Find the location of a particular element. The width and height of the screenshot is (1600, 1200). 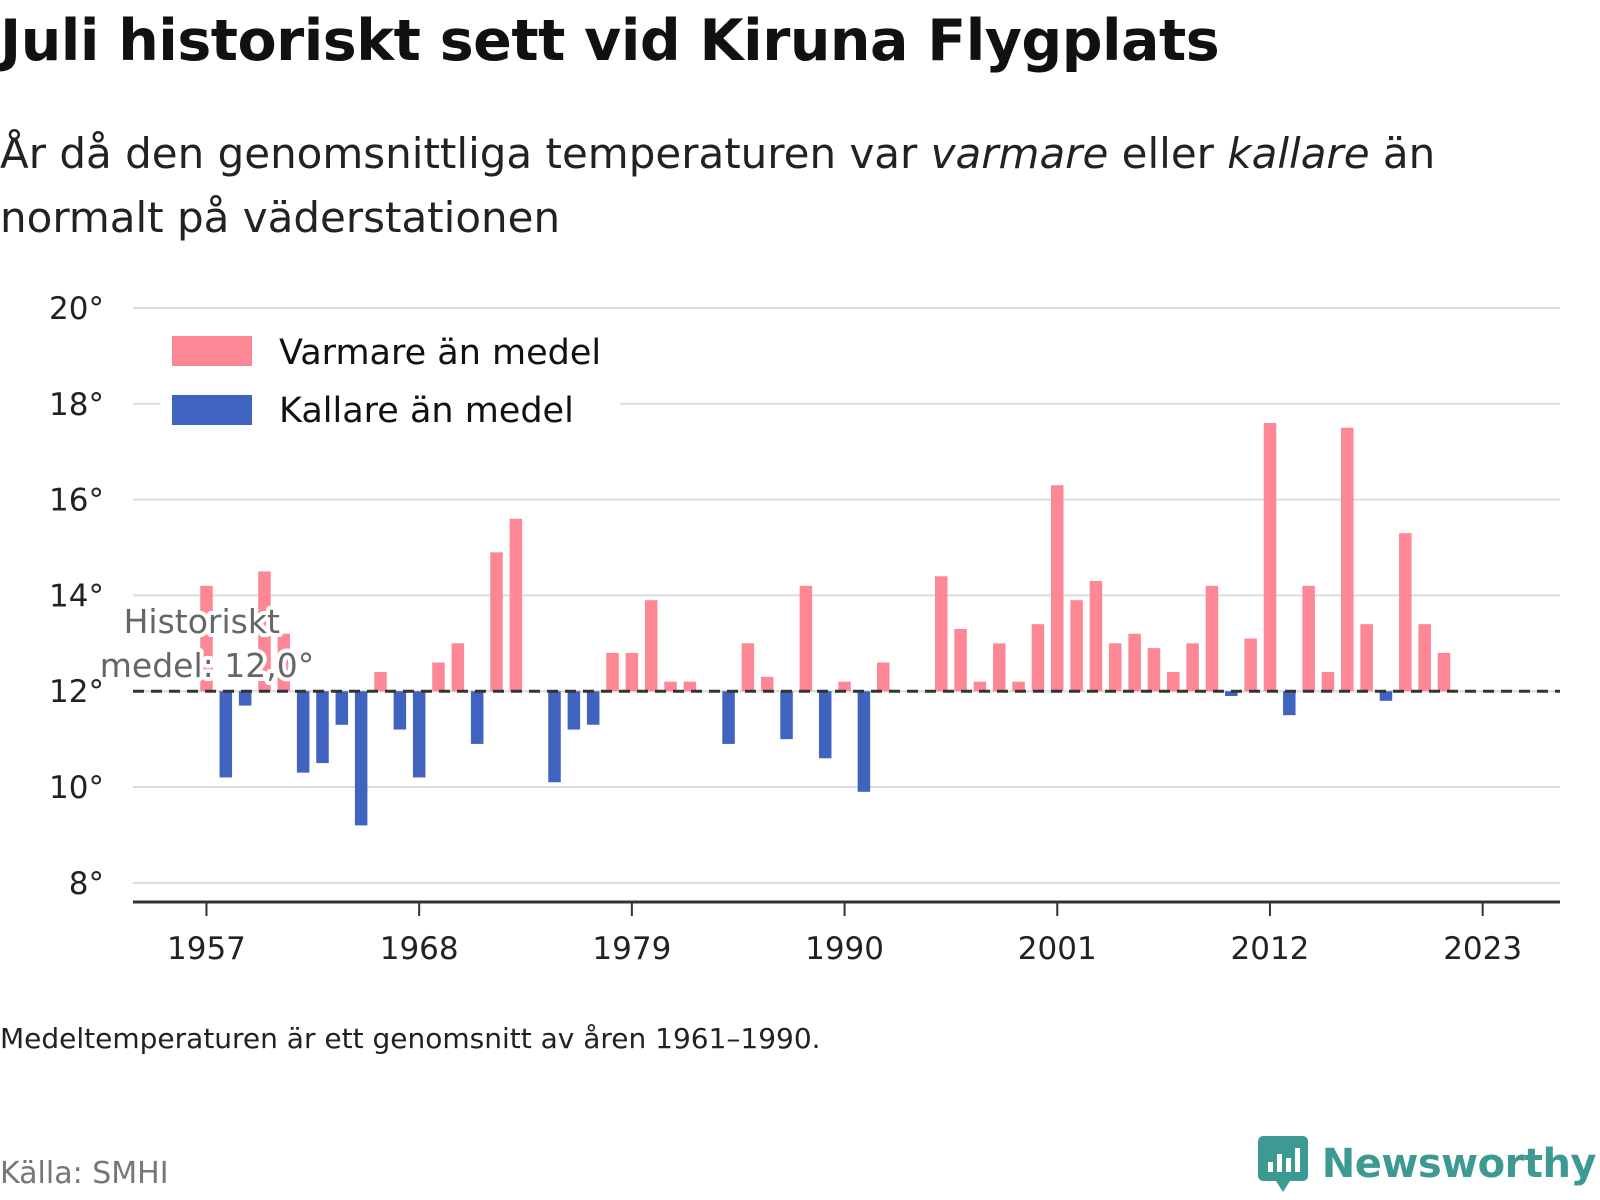

bar-1984 is located at coordinates (728, 717).